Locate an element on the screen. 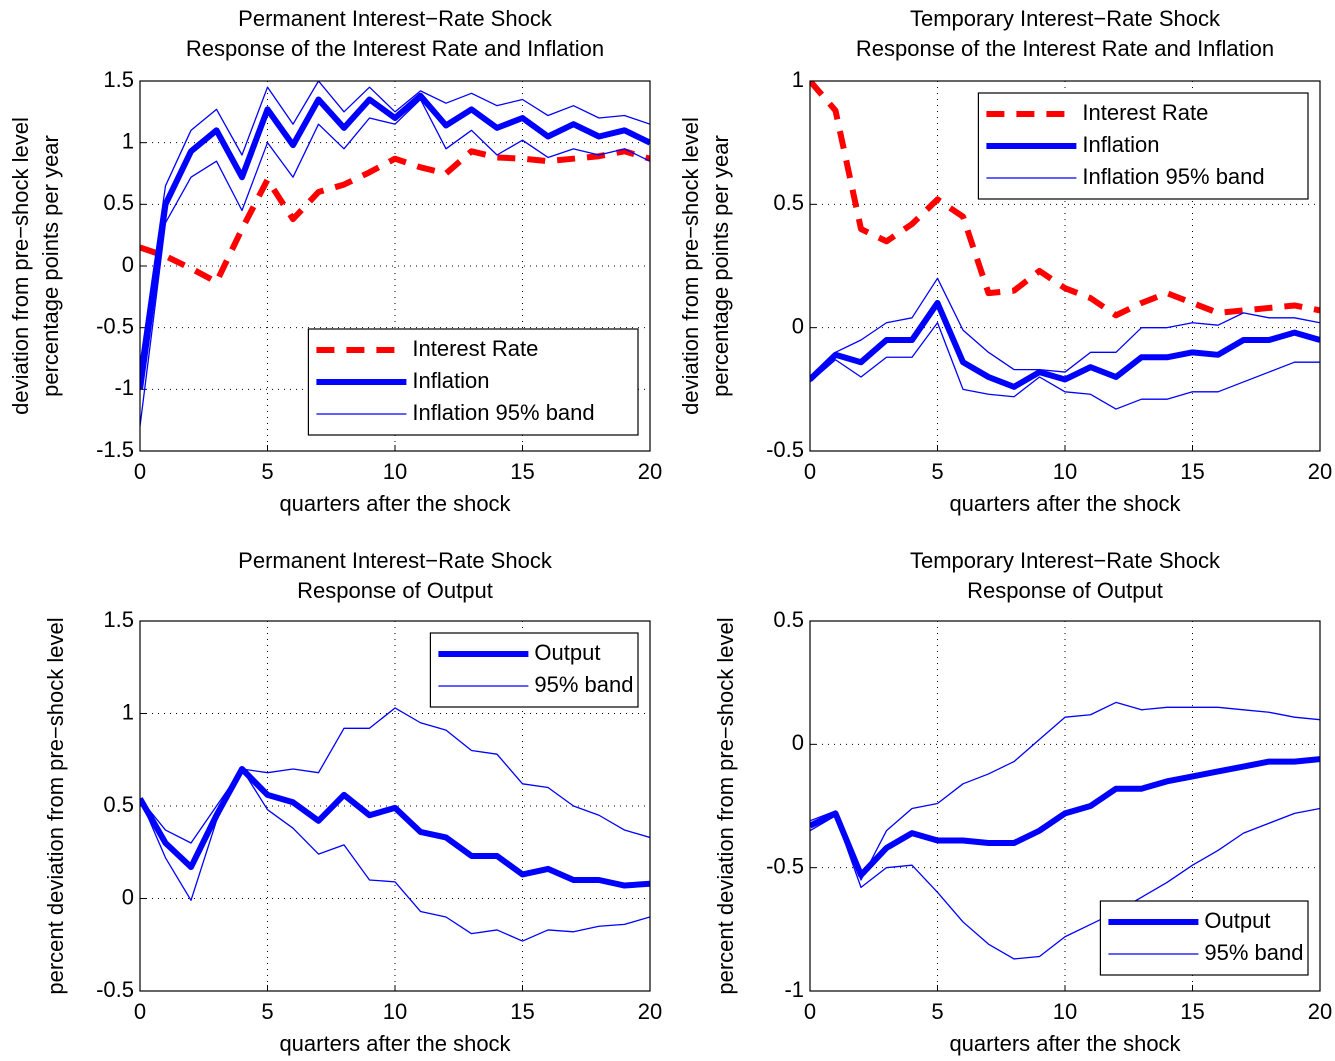 This screenshot has width=1335, height=1061. chart-title: Temporary Interest−Rate Shock is located at coordinates (1065, 18).